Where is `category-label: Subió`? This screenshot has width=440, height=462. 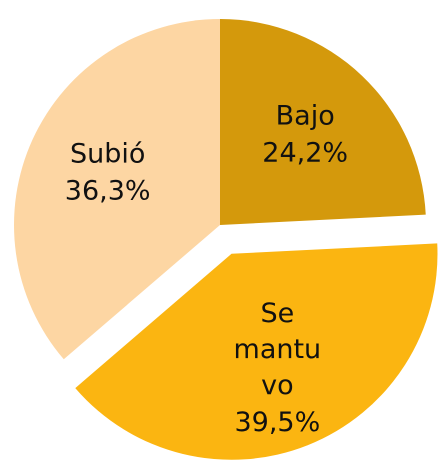 category-label: Subió is located at coordinates (107, 154).